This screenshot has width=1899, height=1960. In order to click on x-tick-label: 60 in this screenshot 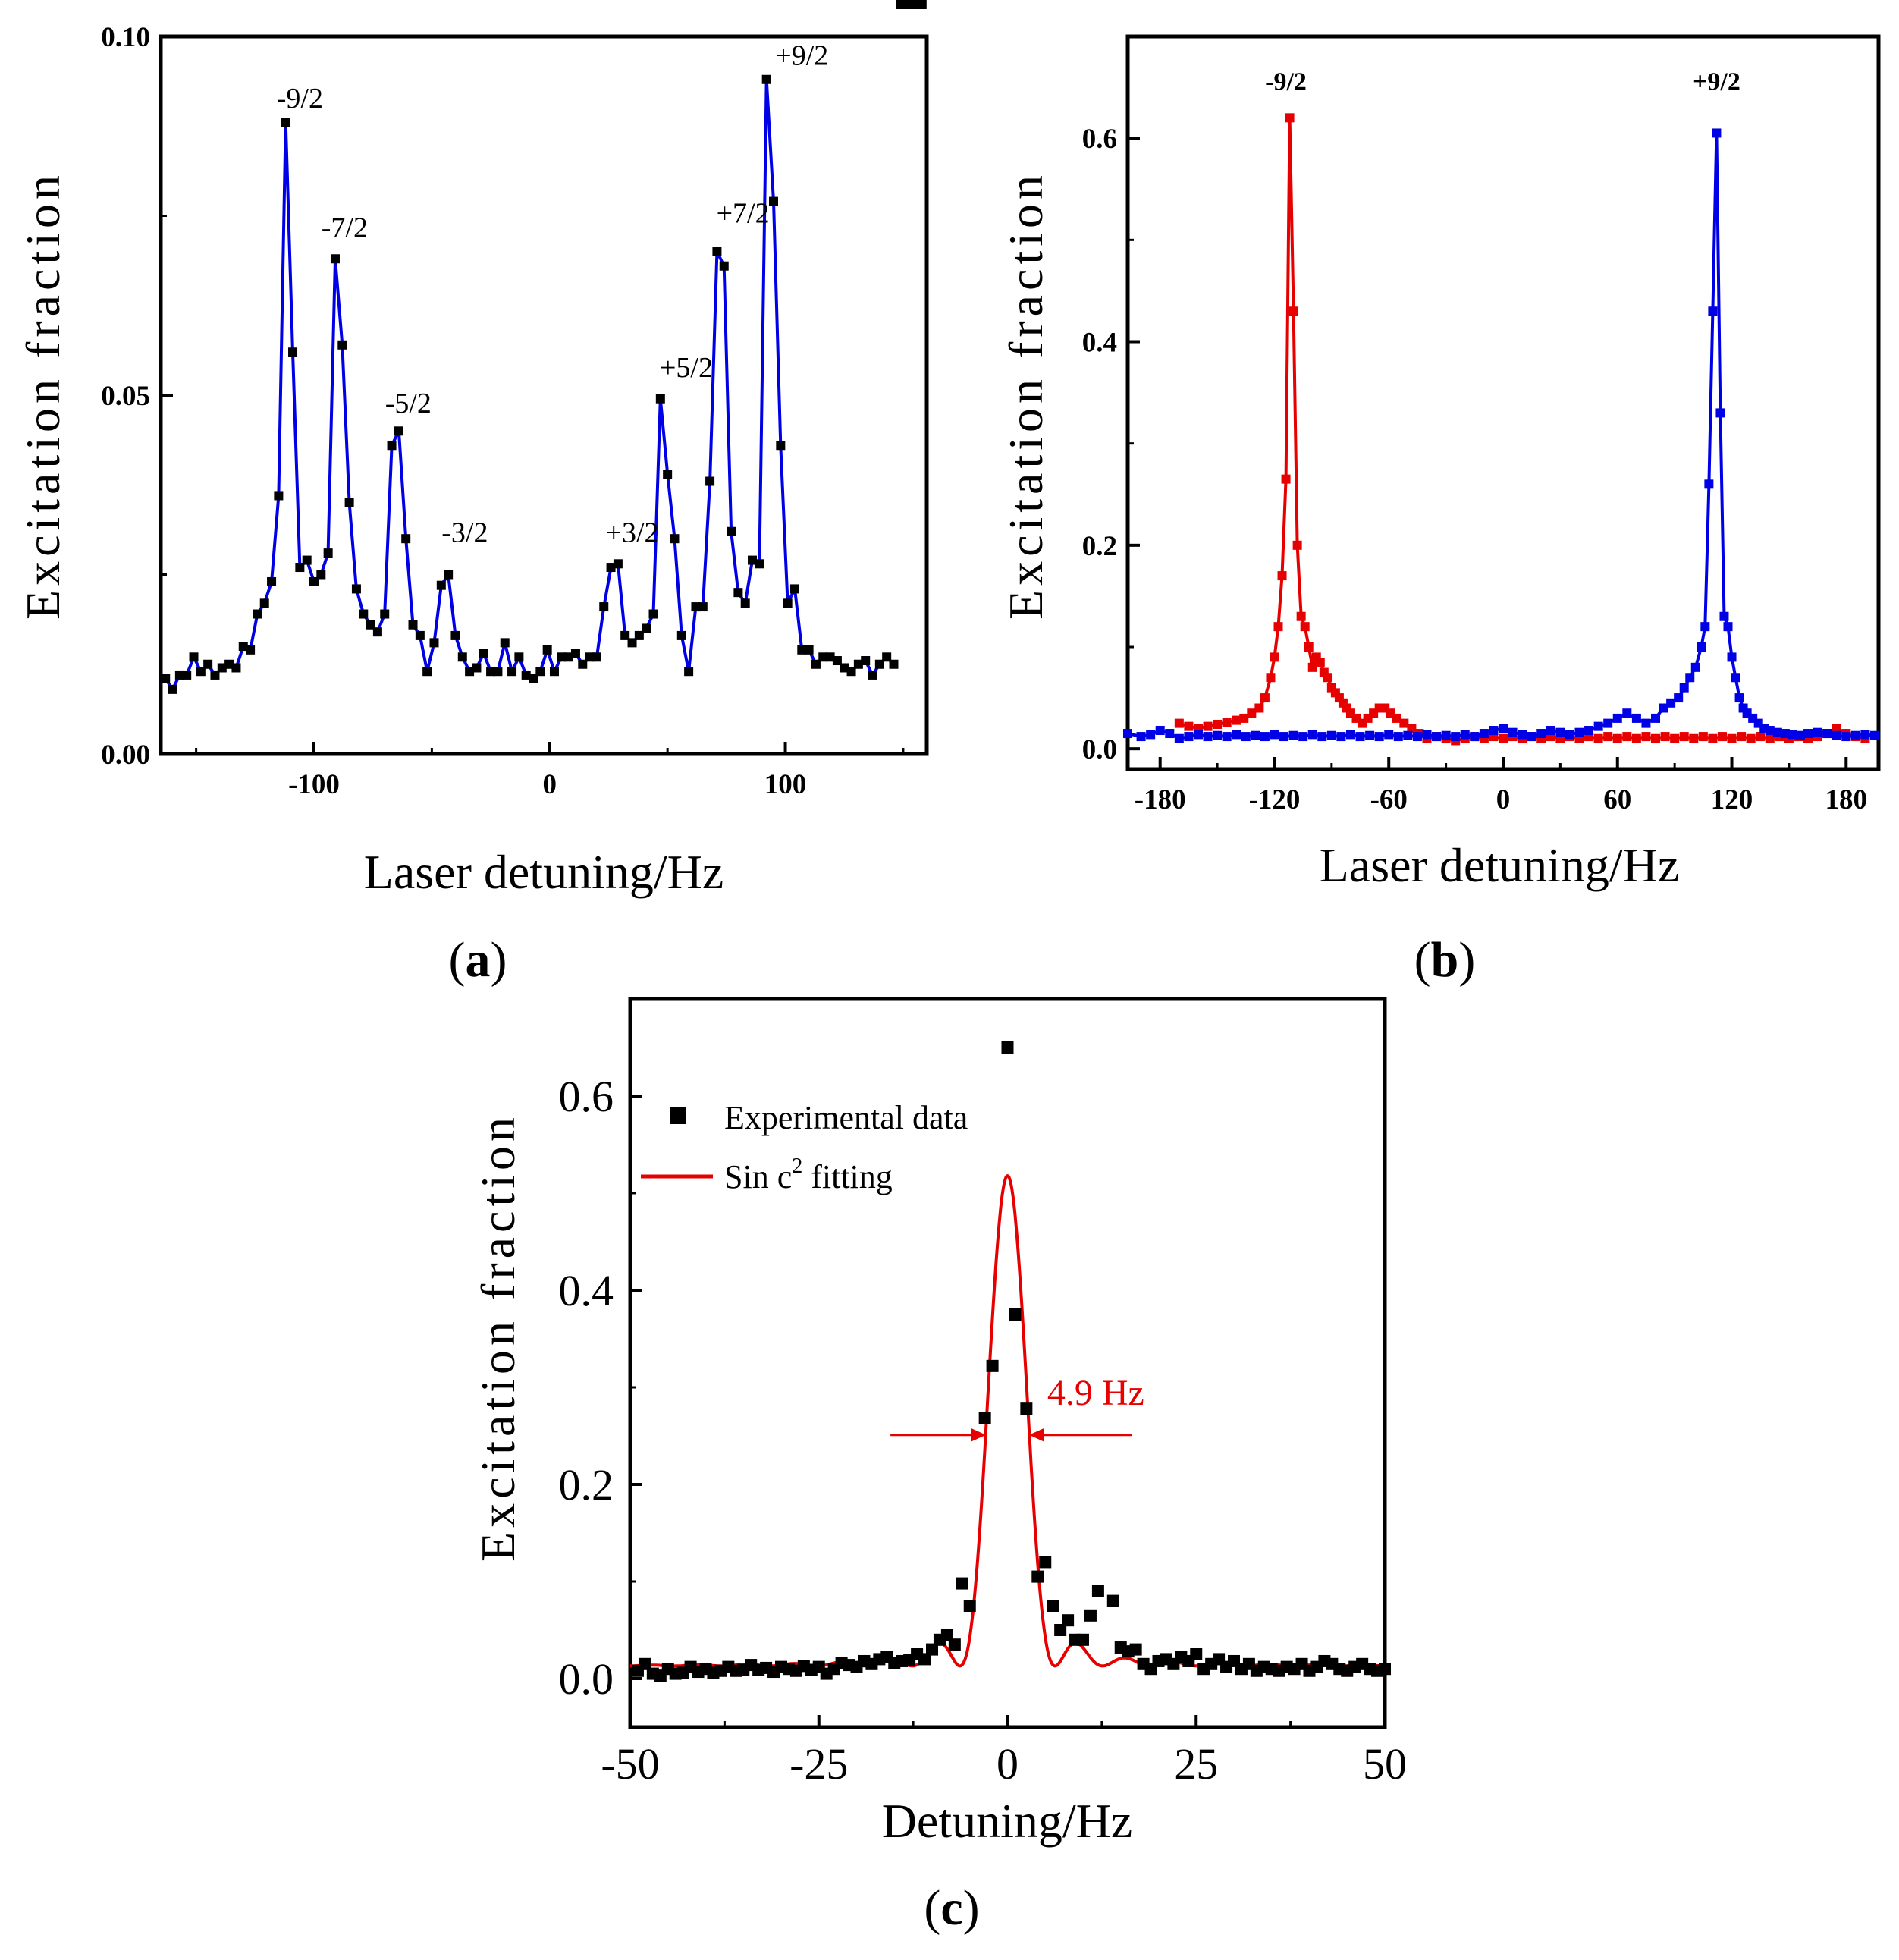, I will do `click(1617, 799)`.